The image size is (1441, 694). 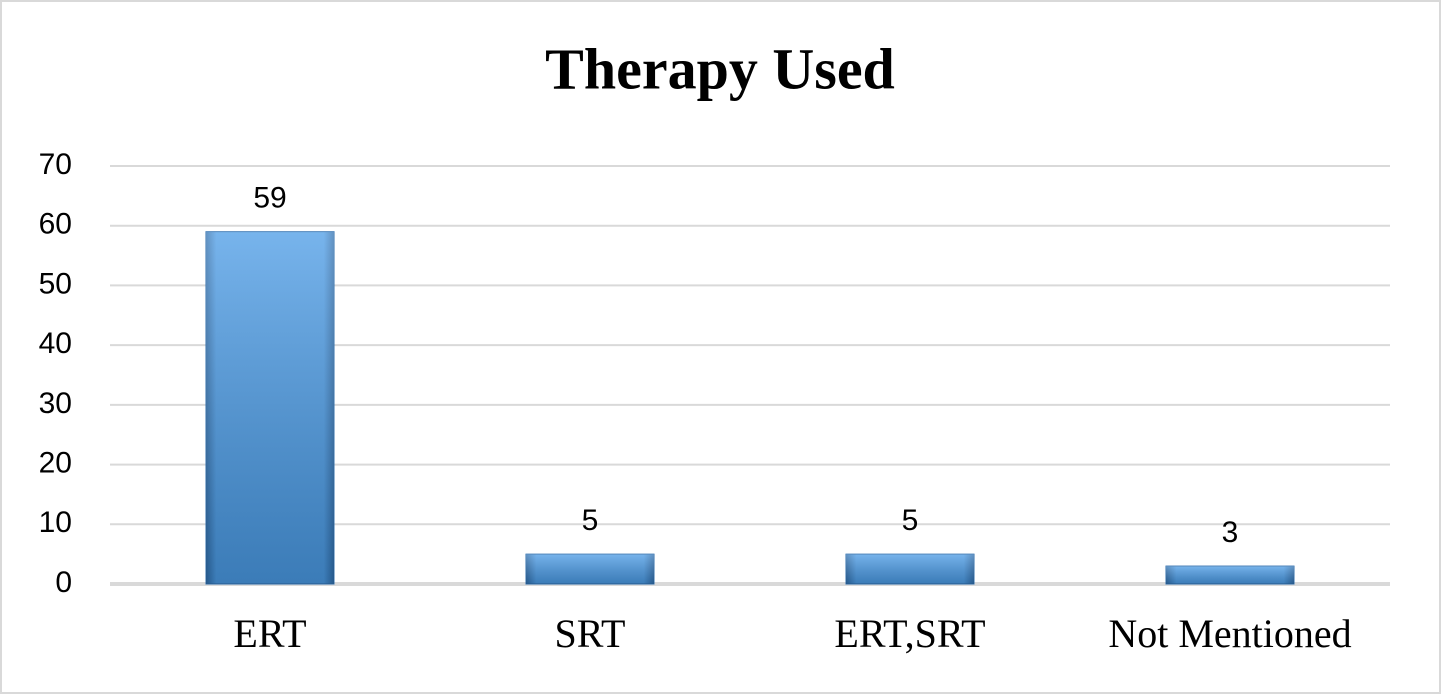 What do you see at coordinates (63, 582) in the screenshot?
I see `y-tick-label: 0` at bounding box center [63, 582].